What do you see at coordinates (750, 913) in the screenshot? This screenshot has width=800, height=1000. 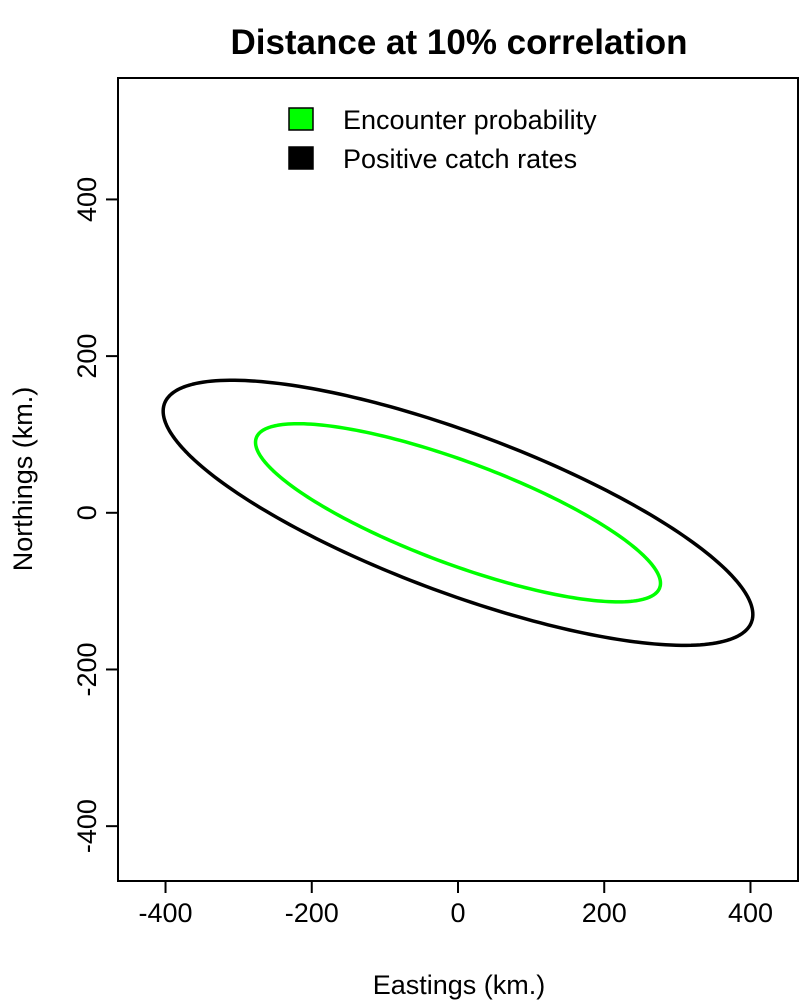 I see `x-tick-label: 400` at bounding box center [750, 913].